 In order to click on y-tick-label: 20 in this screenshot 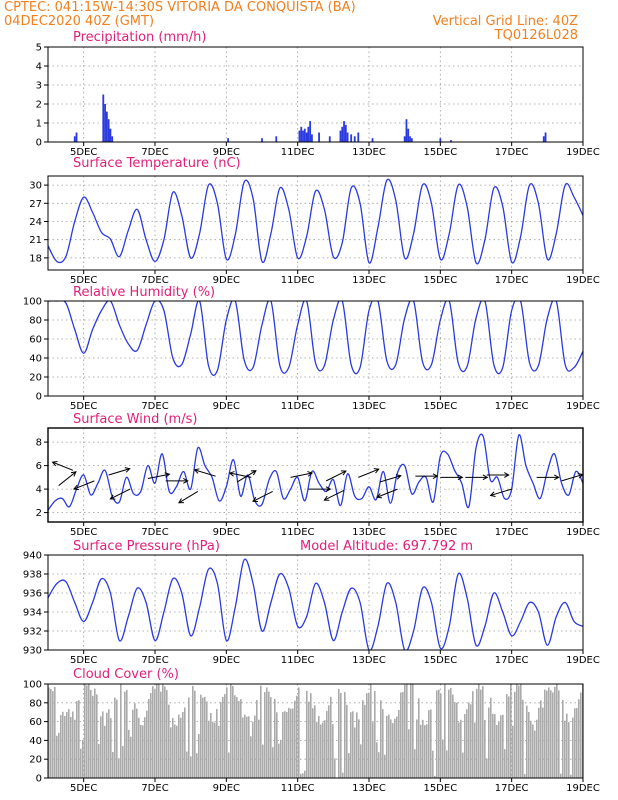, I will do `click(35, 378)`.